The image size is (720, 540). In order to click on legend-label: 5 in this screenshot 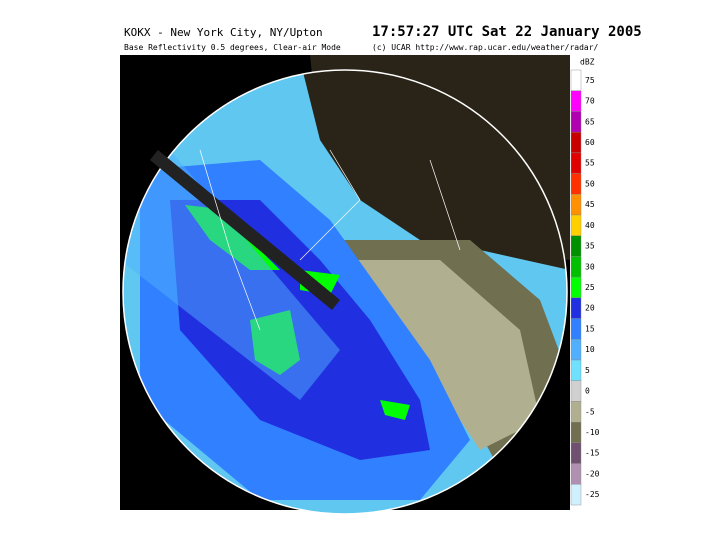, I will do `click(587, 370)`.